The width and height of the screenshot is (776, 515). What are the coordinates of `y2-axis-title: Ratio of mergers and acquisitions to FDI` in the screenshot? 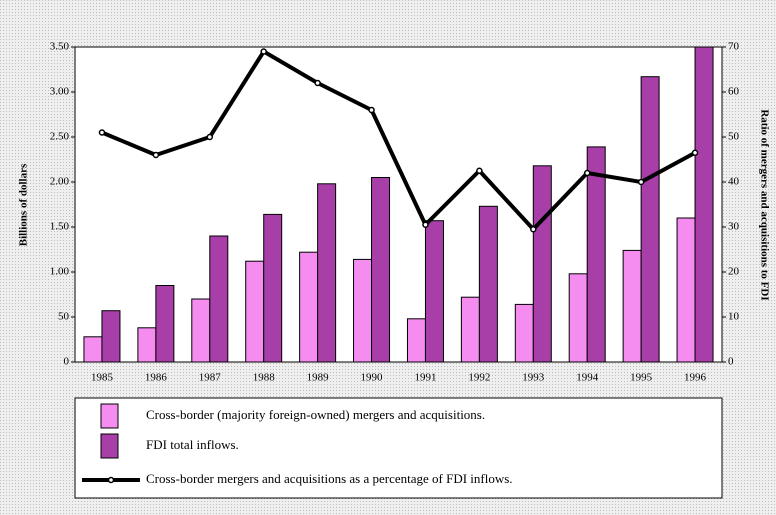 It's located at (764, 204).